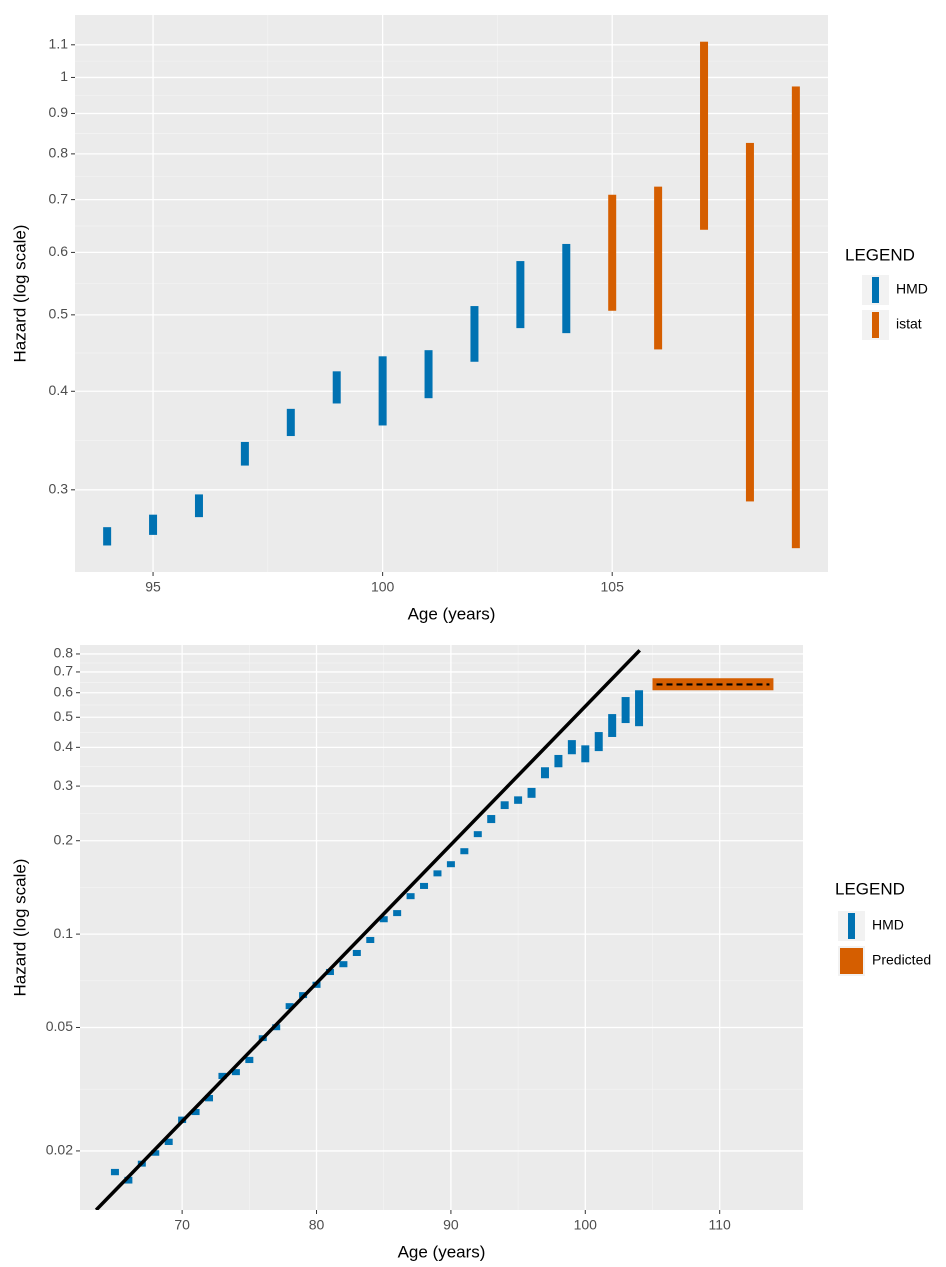  What do you see at coordinates (613, 587) in the screenshot?
I see `x-tick-label: 105` at bounding box center [613, 587].